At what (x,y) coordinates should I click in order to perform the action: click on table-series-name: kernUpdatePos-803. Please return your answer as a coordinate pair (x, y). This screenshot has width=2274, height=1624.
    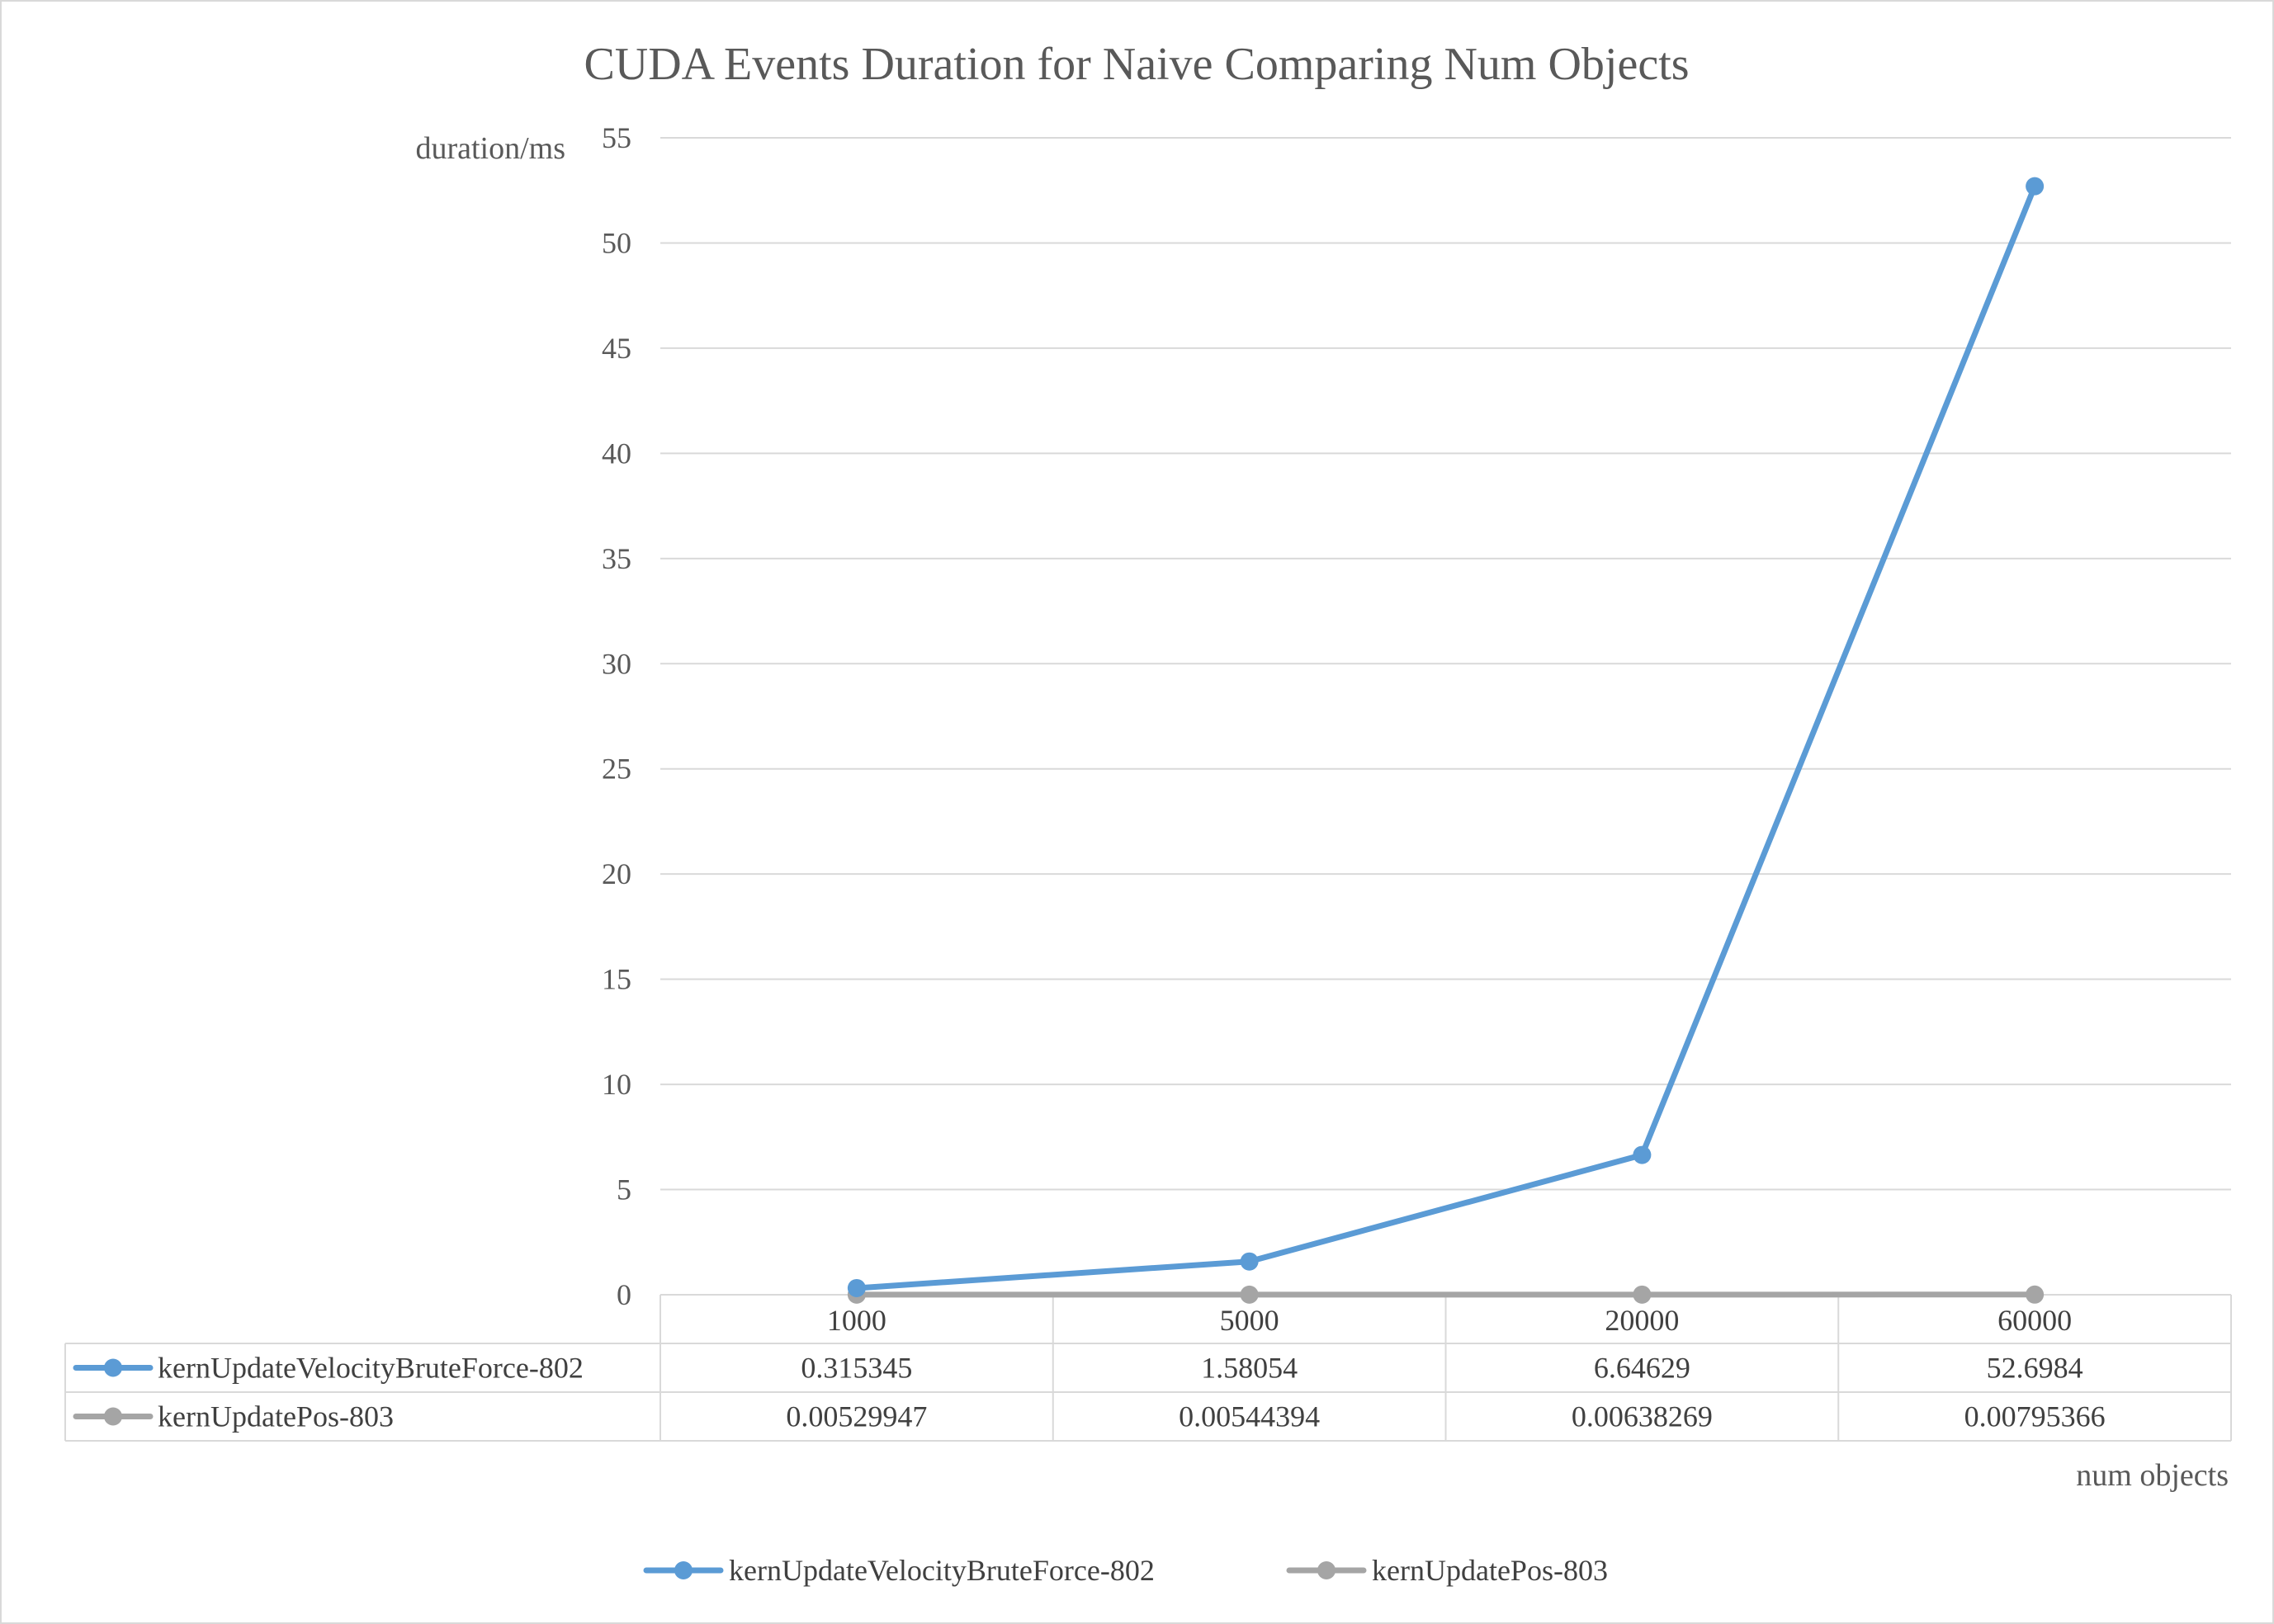
    Looking at the image, I should click on (276, 1417).